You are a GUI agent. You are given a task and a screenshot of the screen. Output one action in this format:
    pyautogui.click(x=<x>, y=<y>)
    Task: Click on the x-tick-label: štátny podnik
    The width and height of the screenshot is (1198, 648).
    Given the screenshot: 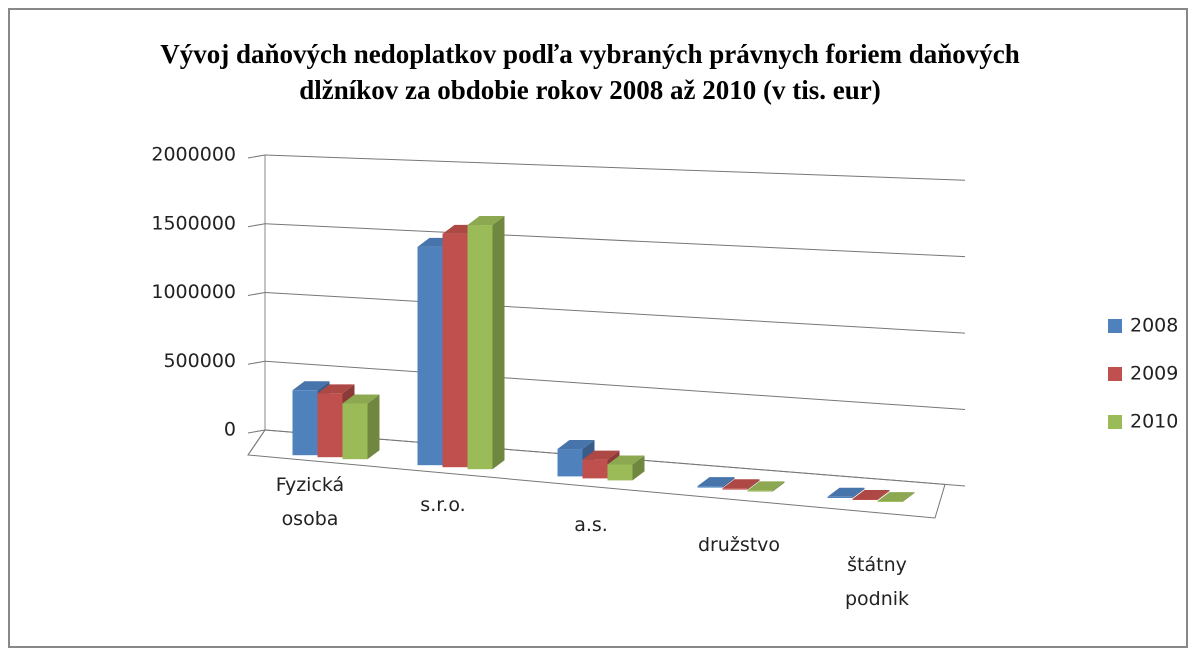 What is the action you would take?
    pyautogui.click(x=877, y=582)
    